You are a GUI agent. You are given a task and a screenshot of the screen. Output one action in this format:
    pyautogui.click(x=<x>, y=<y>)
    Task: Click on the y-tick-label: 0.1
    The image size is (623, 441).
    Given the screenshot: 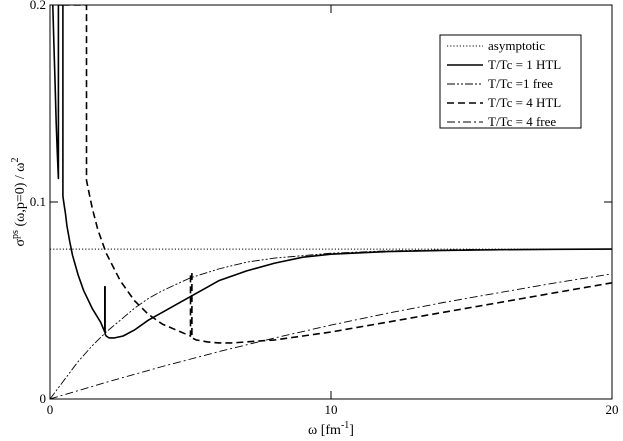 What is the action you would take?
    pyautogui.click(x=38, y=201)
    